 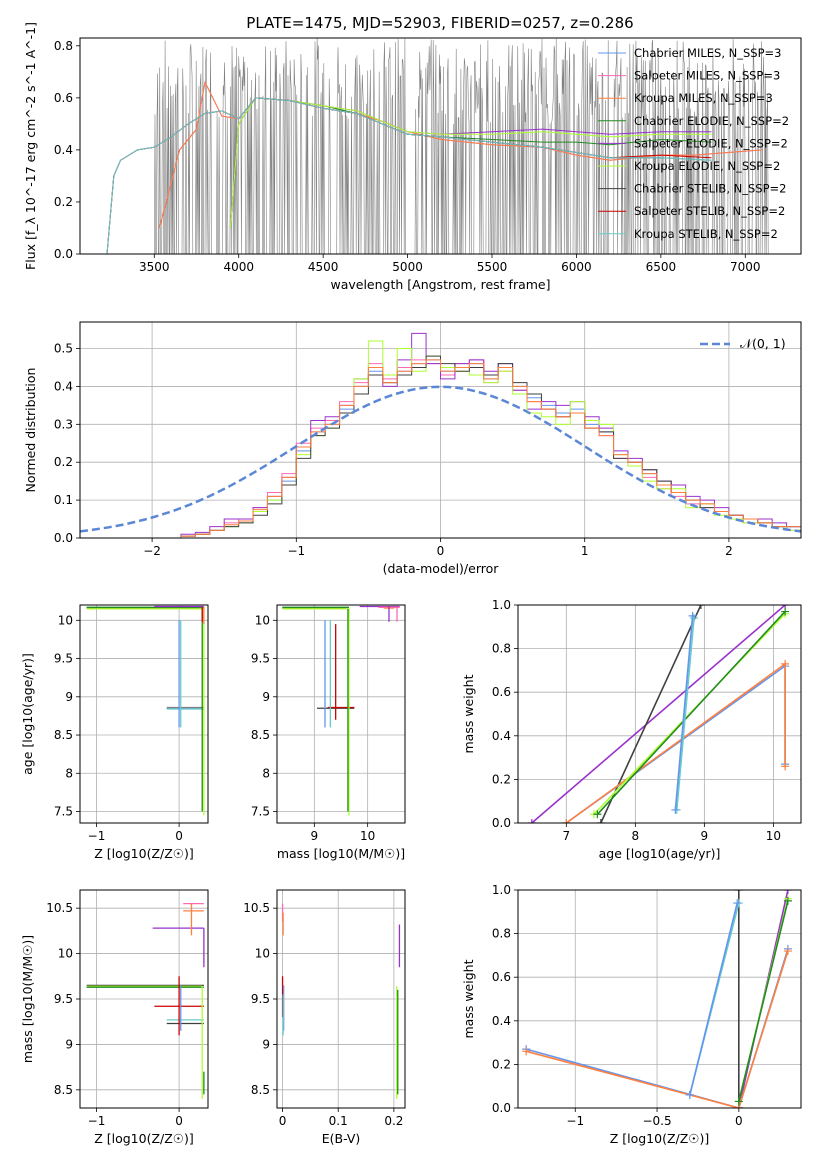 What do you see at coordinates (576, 267) in the screenshot?
I see `x-tick-label: 6000` at bounding box center [576, 267].